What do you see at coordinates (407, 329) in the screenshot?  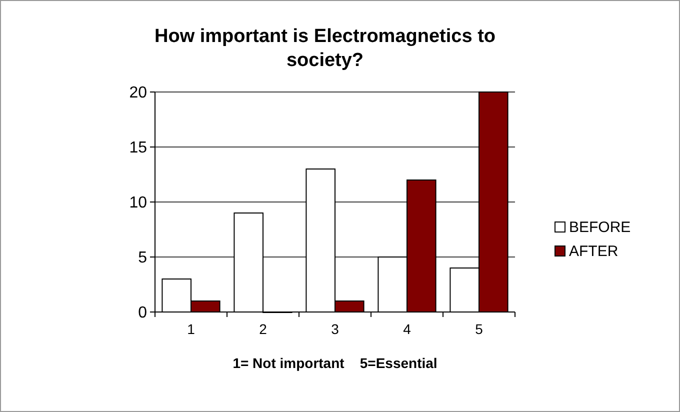 I see `x-tick-label: 4` at bounding box center [407, 329].